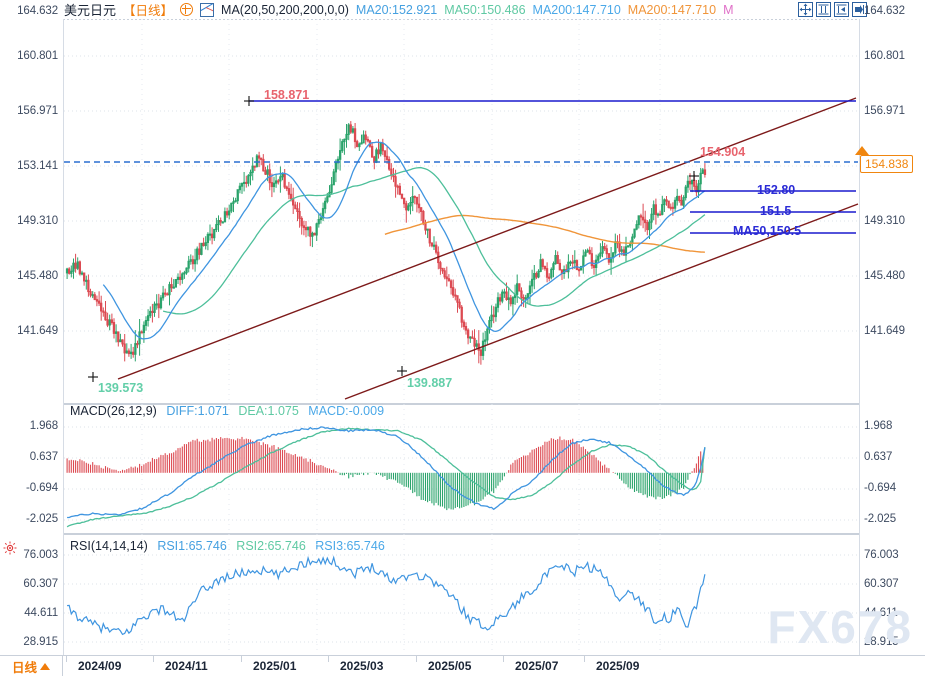 The height and width of the screenshot is (676, 925). I want to click on move-arrows-icon, so click(805, 9).